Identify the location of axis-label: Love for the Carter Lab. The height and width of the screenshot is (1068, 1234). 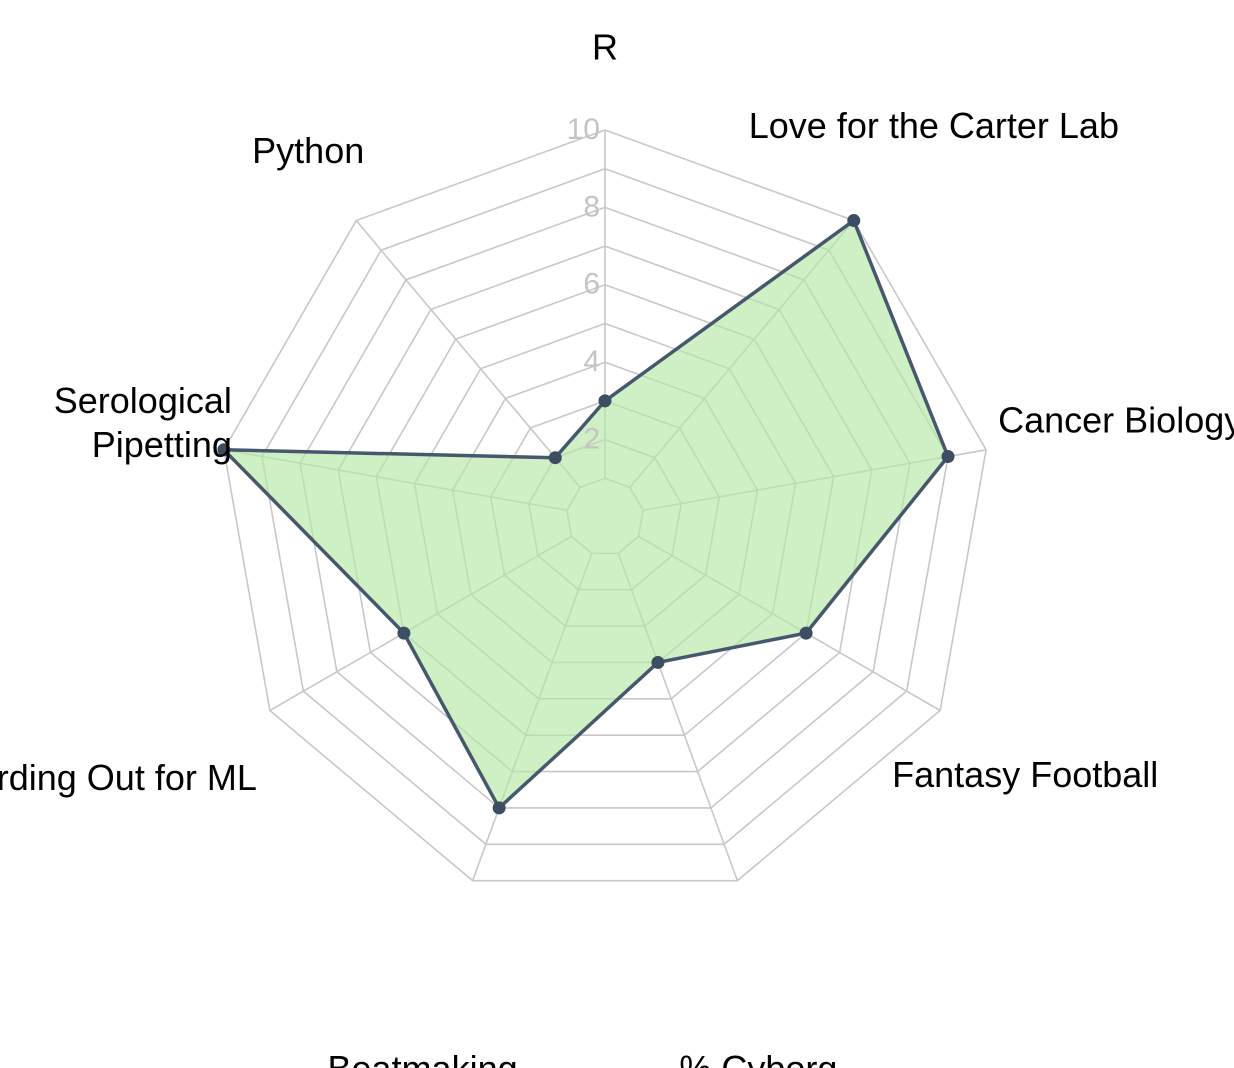
(934, 125).